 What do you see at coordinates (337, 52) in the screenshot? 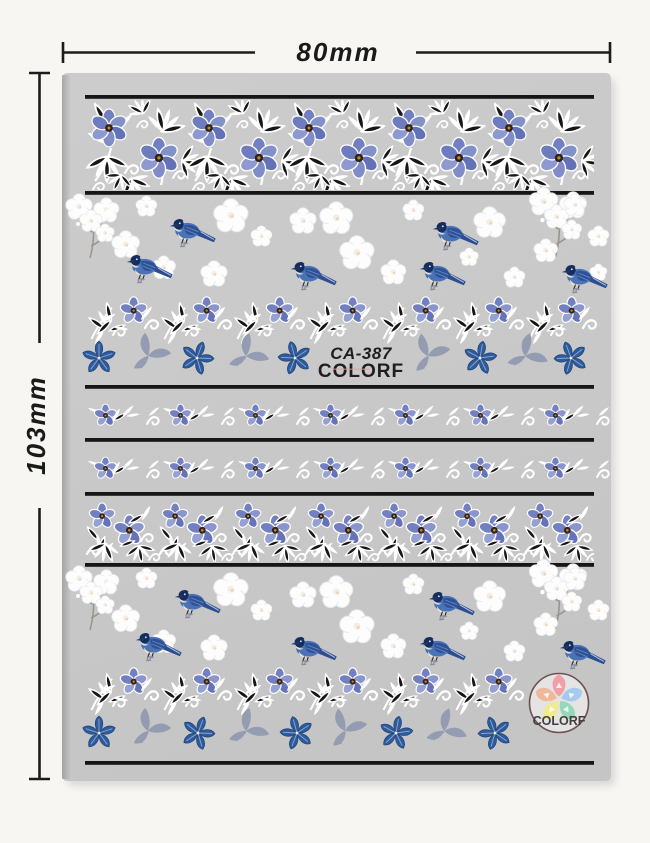
I see `svg-text: 80mm` at bounding box center [337, 52].